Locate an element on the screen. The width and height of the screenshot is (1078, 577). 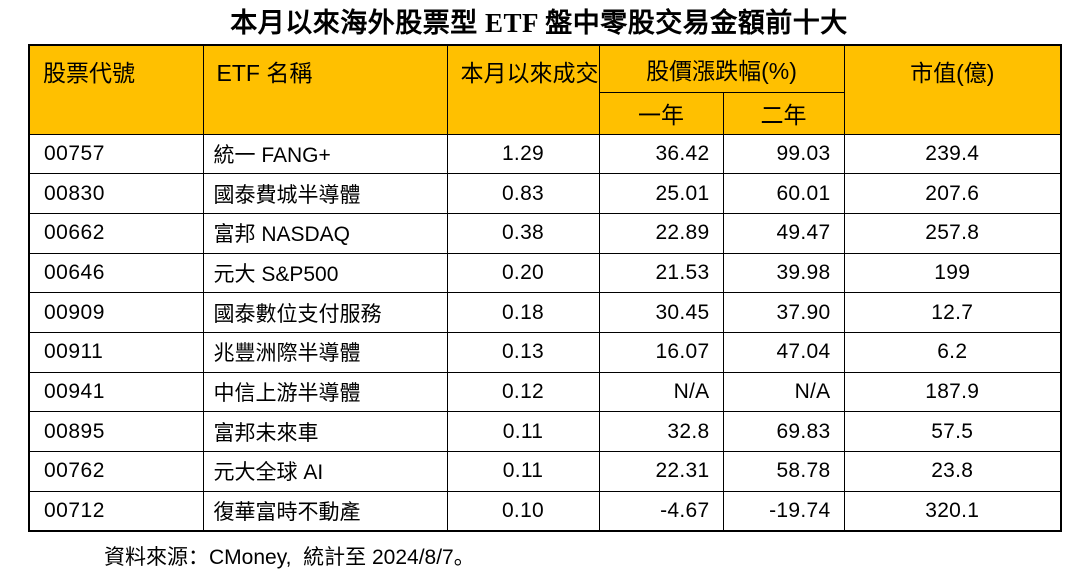
cell-month-amount: 0.20 is located at coordinates (523, 273).